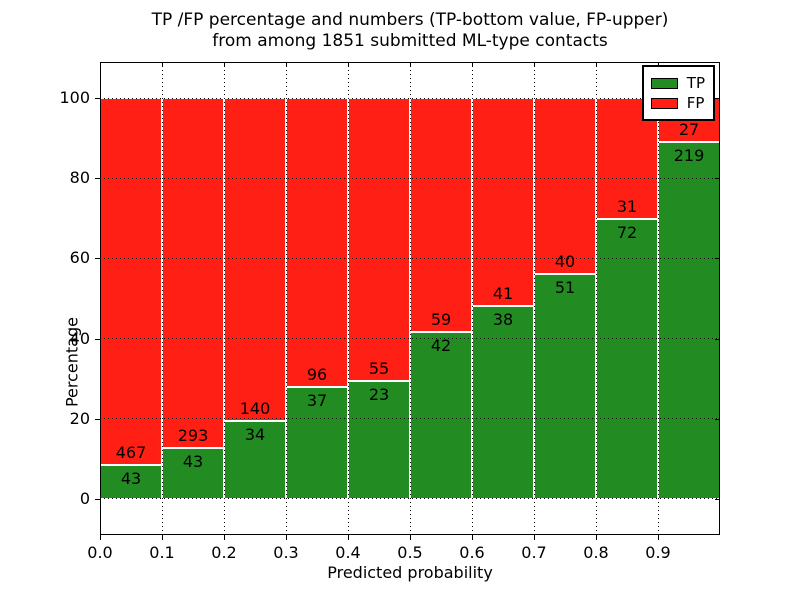 This screenshot has height=600, width=800. Describe the element at coordinates (193, 435) in the screenshot. I see `bar-annotation-fp: 293` at that location.